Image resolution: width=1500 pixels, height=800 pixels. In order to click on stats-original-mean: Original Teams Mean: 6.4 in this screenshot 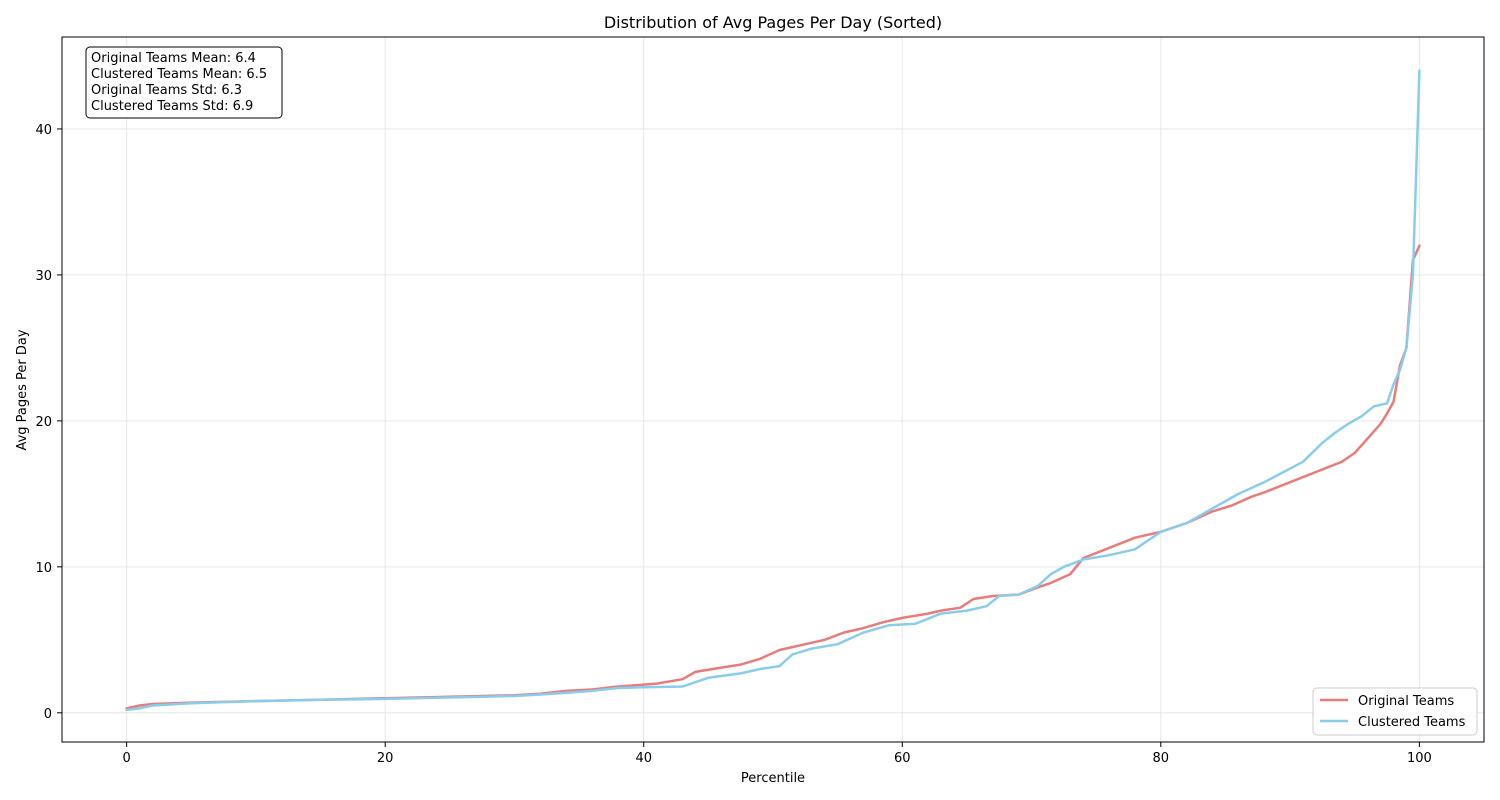, I will do `click(173, 58)`.